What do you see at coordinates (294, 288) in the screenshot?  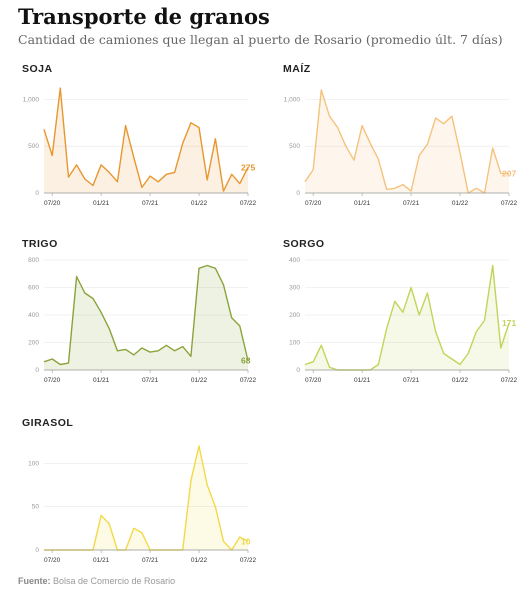 I see `y-tick-label: 300` at bounding box center [294, 288].